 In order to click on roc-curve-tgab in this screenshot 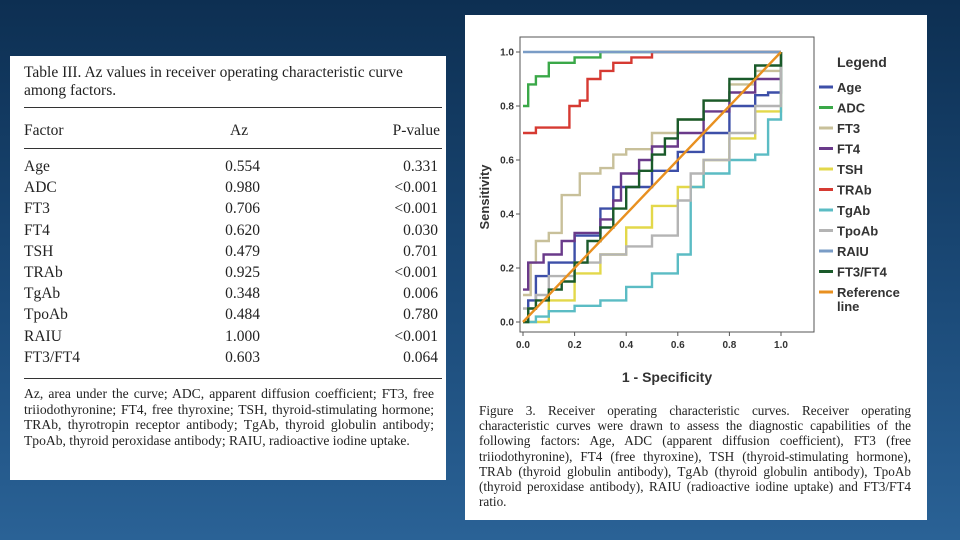, I will do `click(653, 188)`.